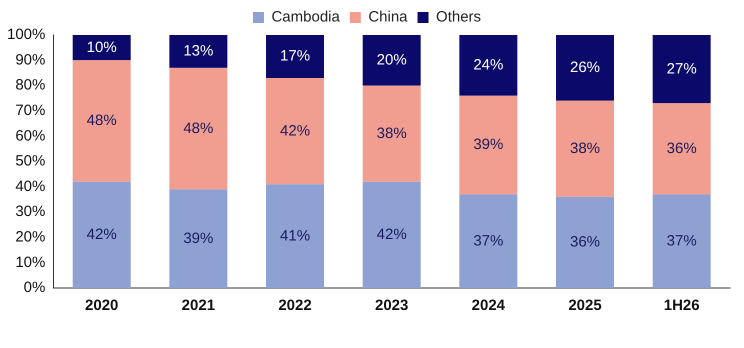  Describe the element at coordinates (101, 305) in the screenshot. I see `x-tick-label: 2020` at that location.